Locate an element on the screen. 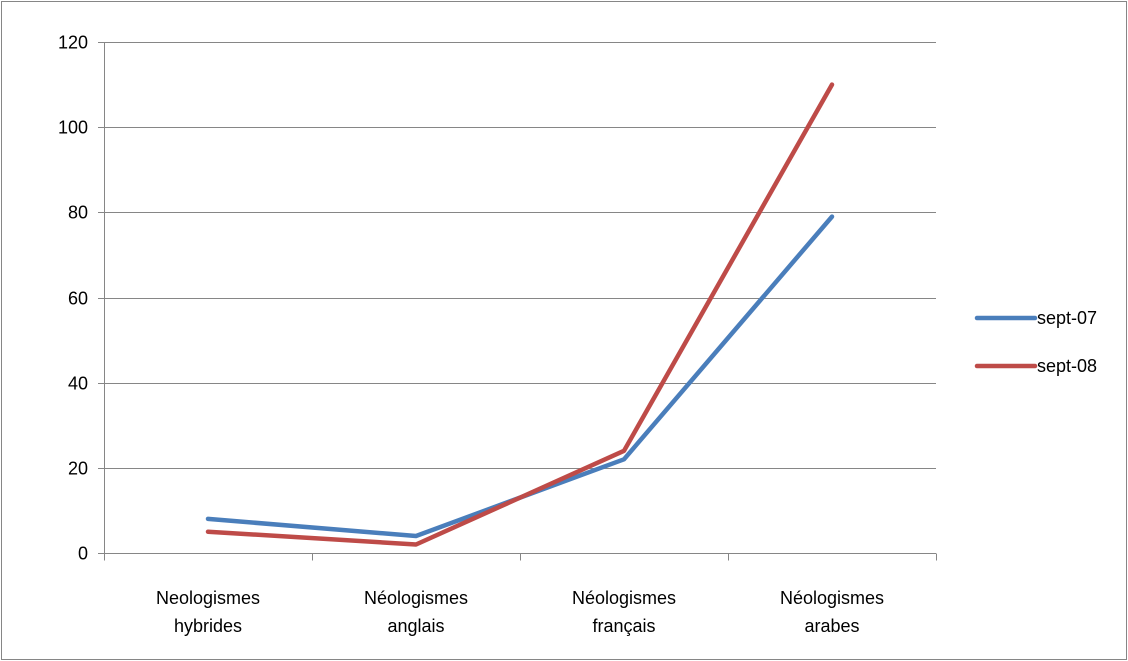  y-tick-label: 80 is located at coordinates (78, 213).